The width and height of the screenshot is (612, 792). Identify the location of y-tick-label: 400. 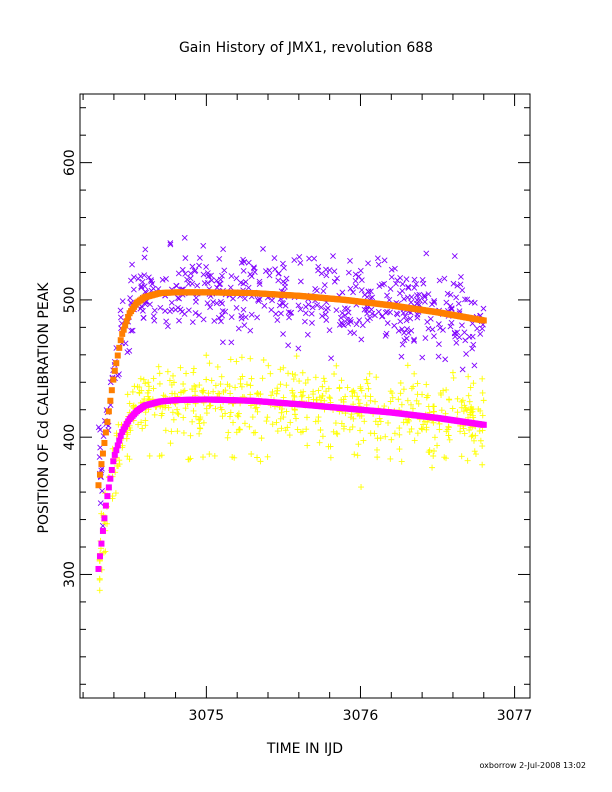
(70, 437).